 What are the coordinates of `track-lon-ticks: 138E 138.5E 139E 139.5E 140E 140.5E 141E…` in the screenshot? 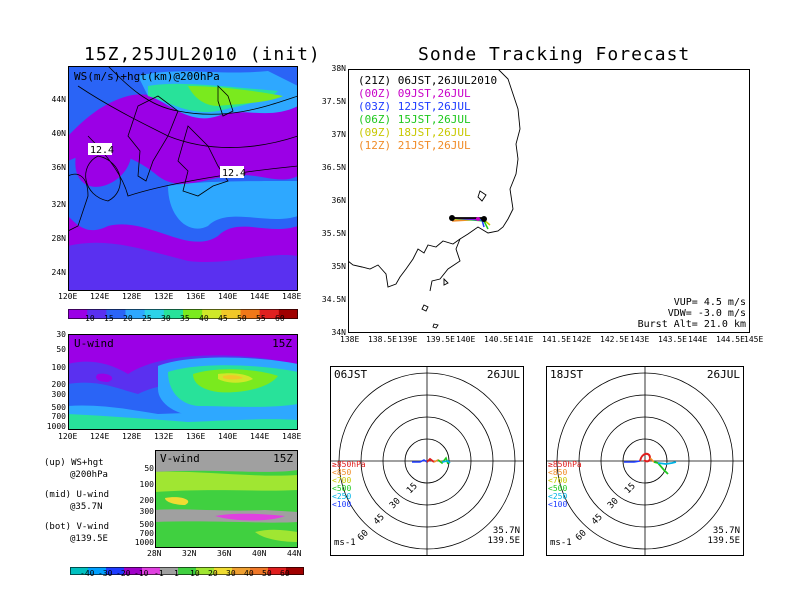 It's located at (560, 340).